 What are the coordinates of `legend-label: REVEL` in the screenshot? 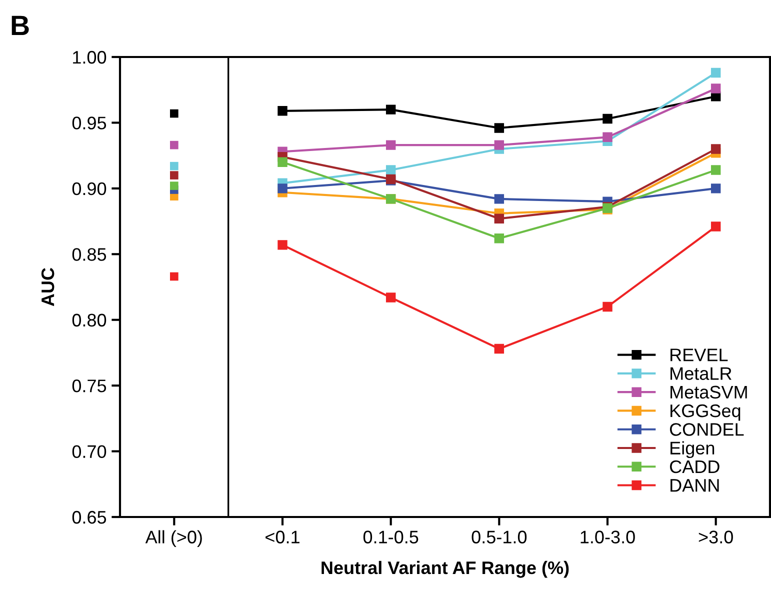 It's located at (699, 355).